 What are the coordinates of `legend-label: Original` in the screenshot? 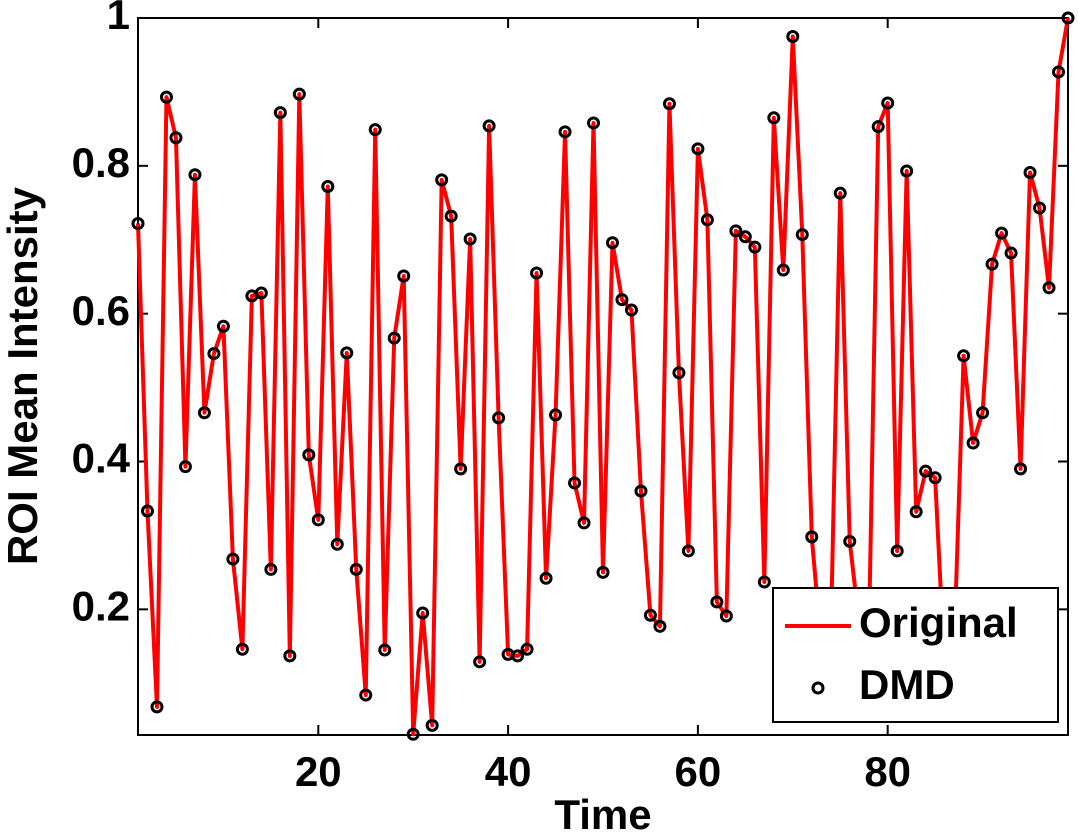 It's located at (938, 622).